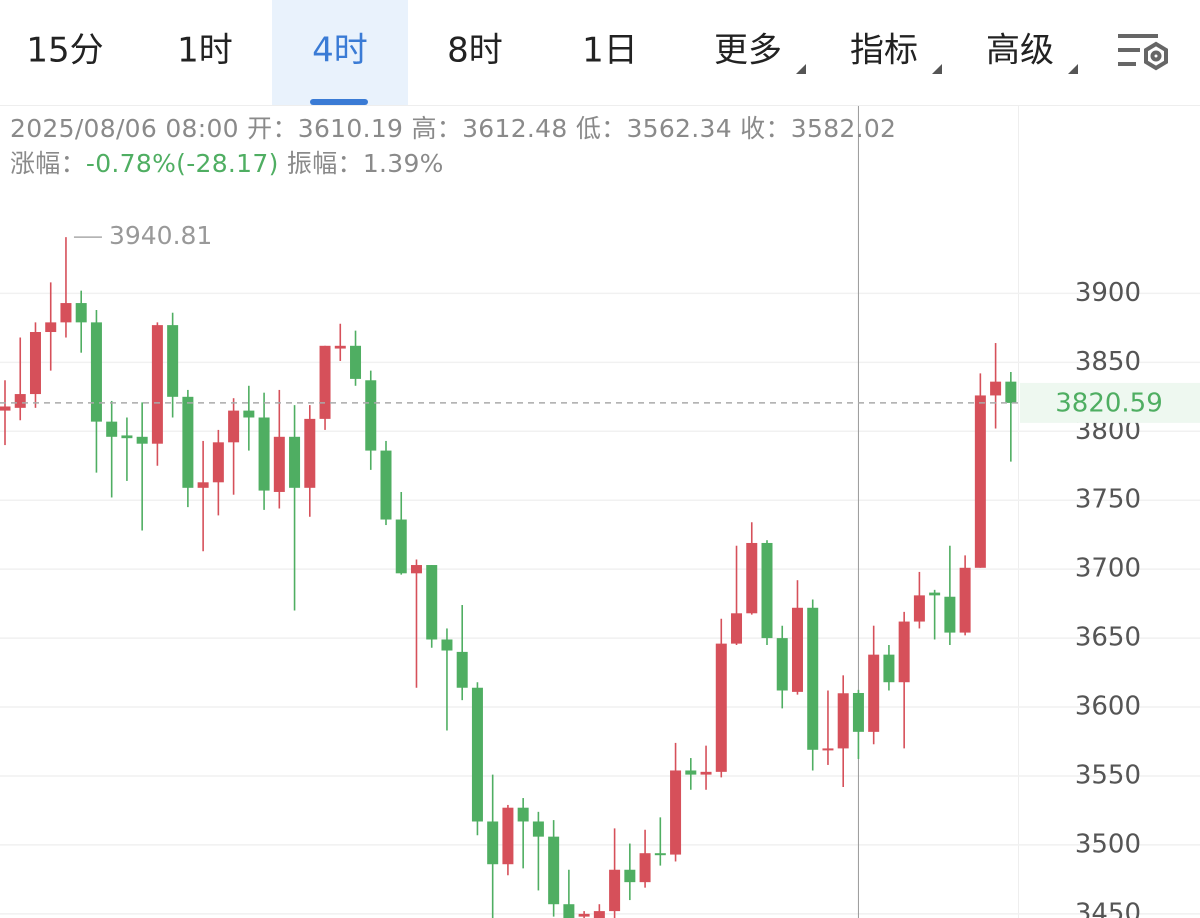 Image resolution: width=1200 pixels, height=918 pixels. Describe the element at coordinates (748, 51) in the screenshot. I see `timeframe-tab: 更多` at that location.